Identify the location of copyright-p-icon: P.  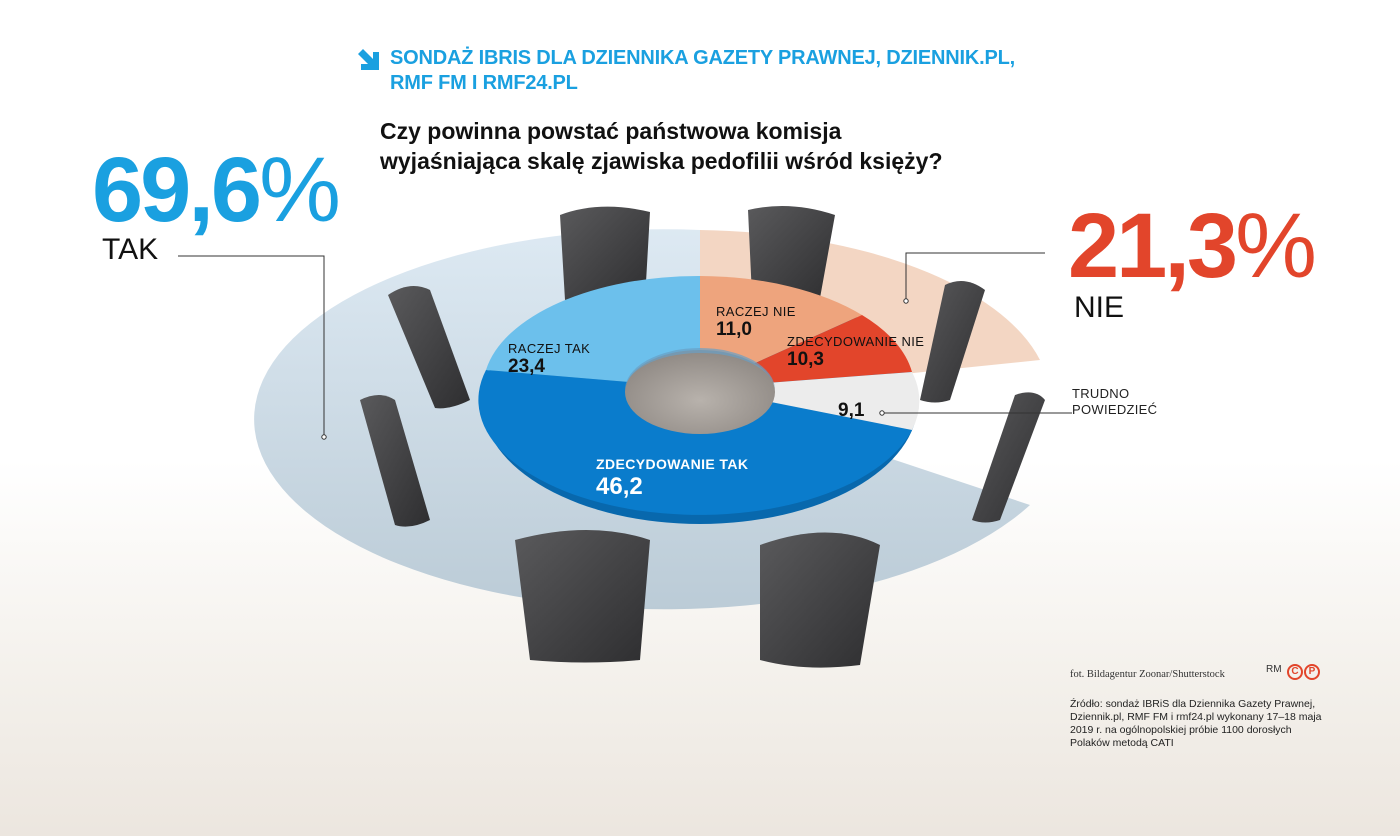
(1312, 672).